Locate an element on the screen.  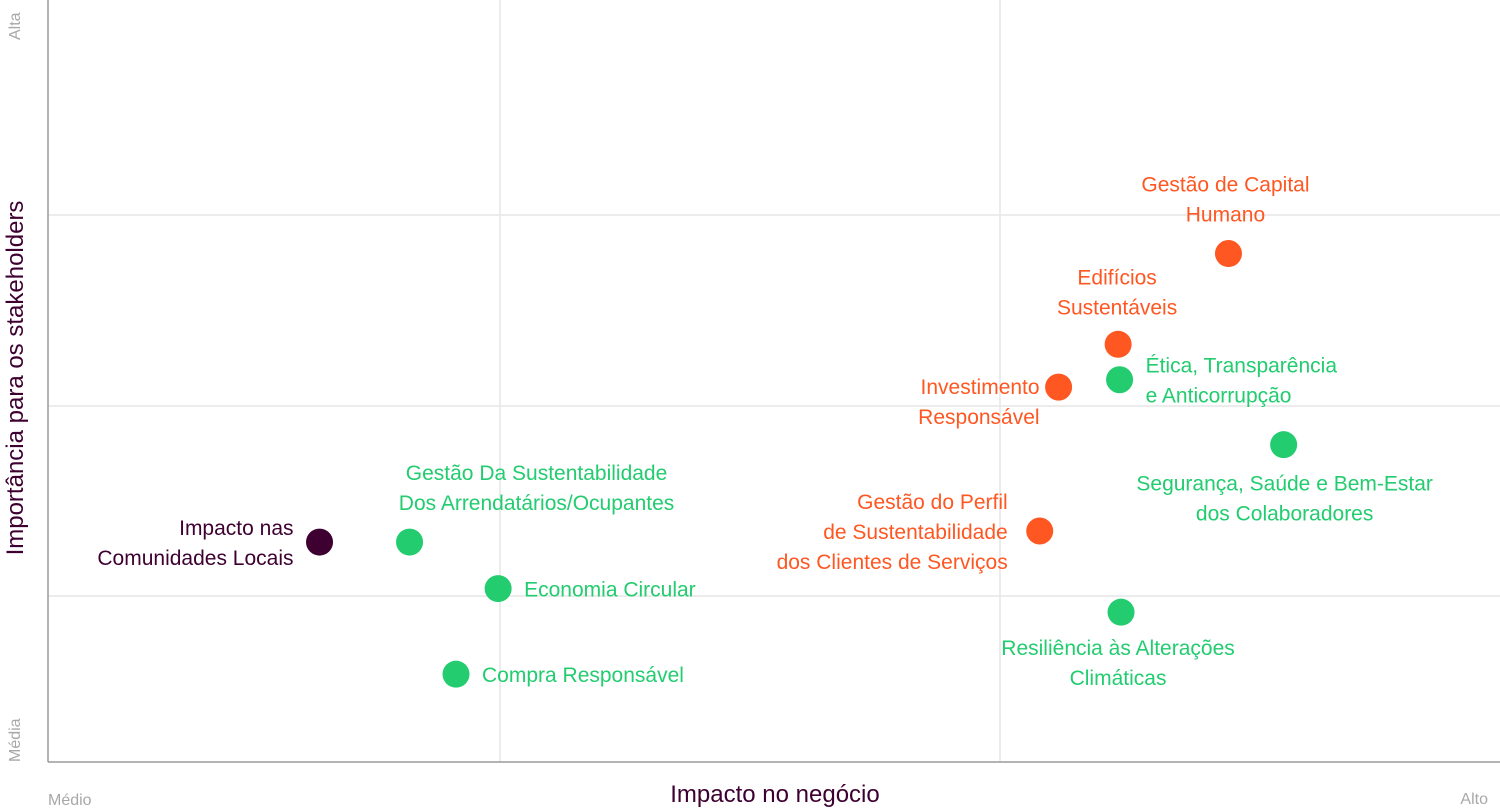
point-label-line: de Sustentabilidade is located at coordinates (915, 532).